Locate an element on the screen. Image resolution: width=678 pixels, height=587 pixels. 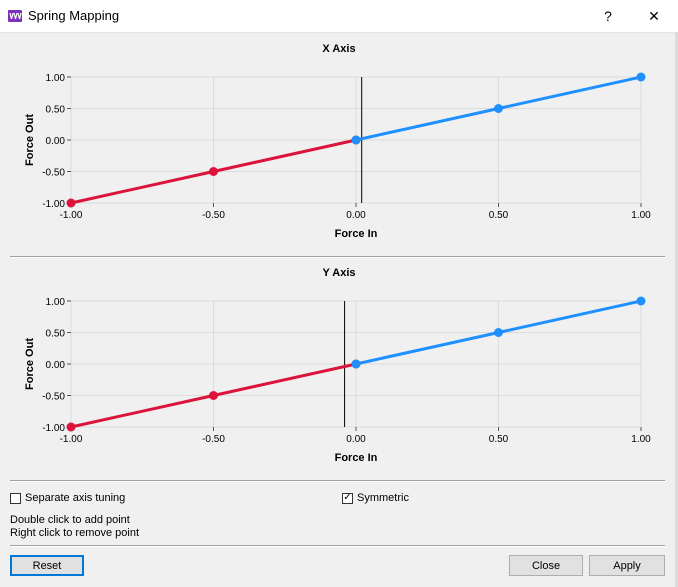
symmetric-checkbox: ✓ is located at coordinates (347, 498).